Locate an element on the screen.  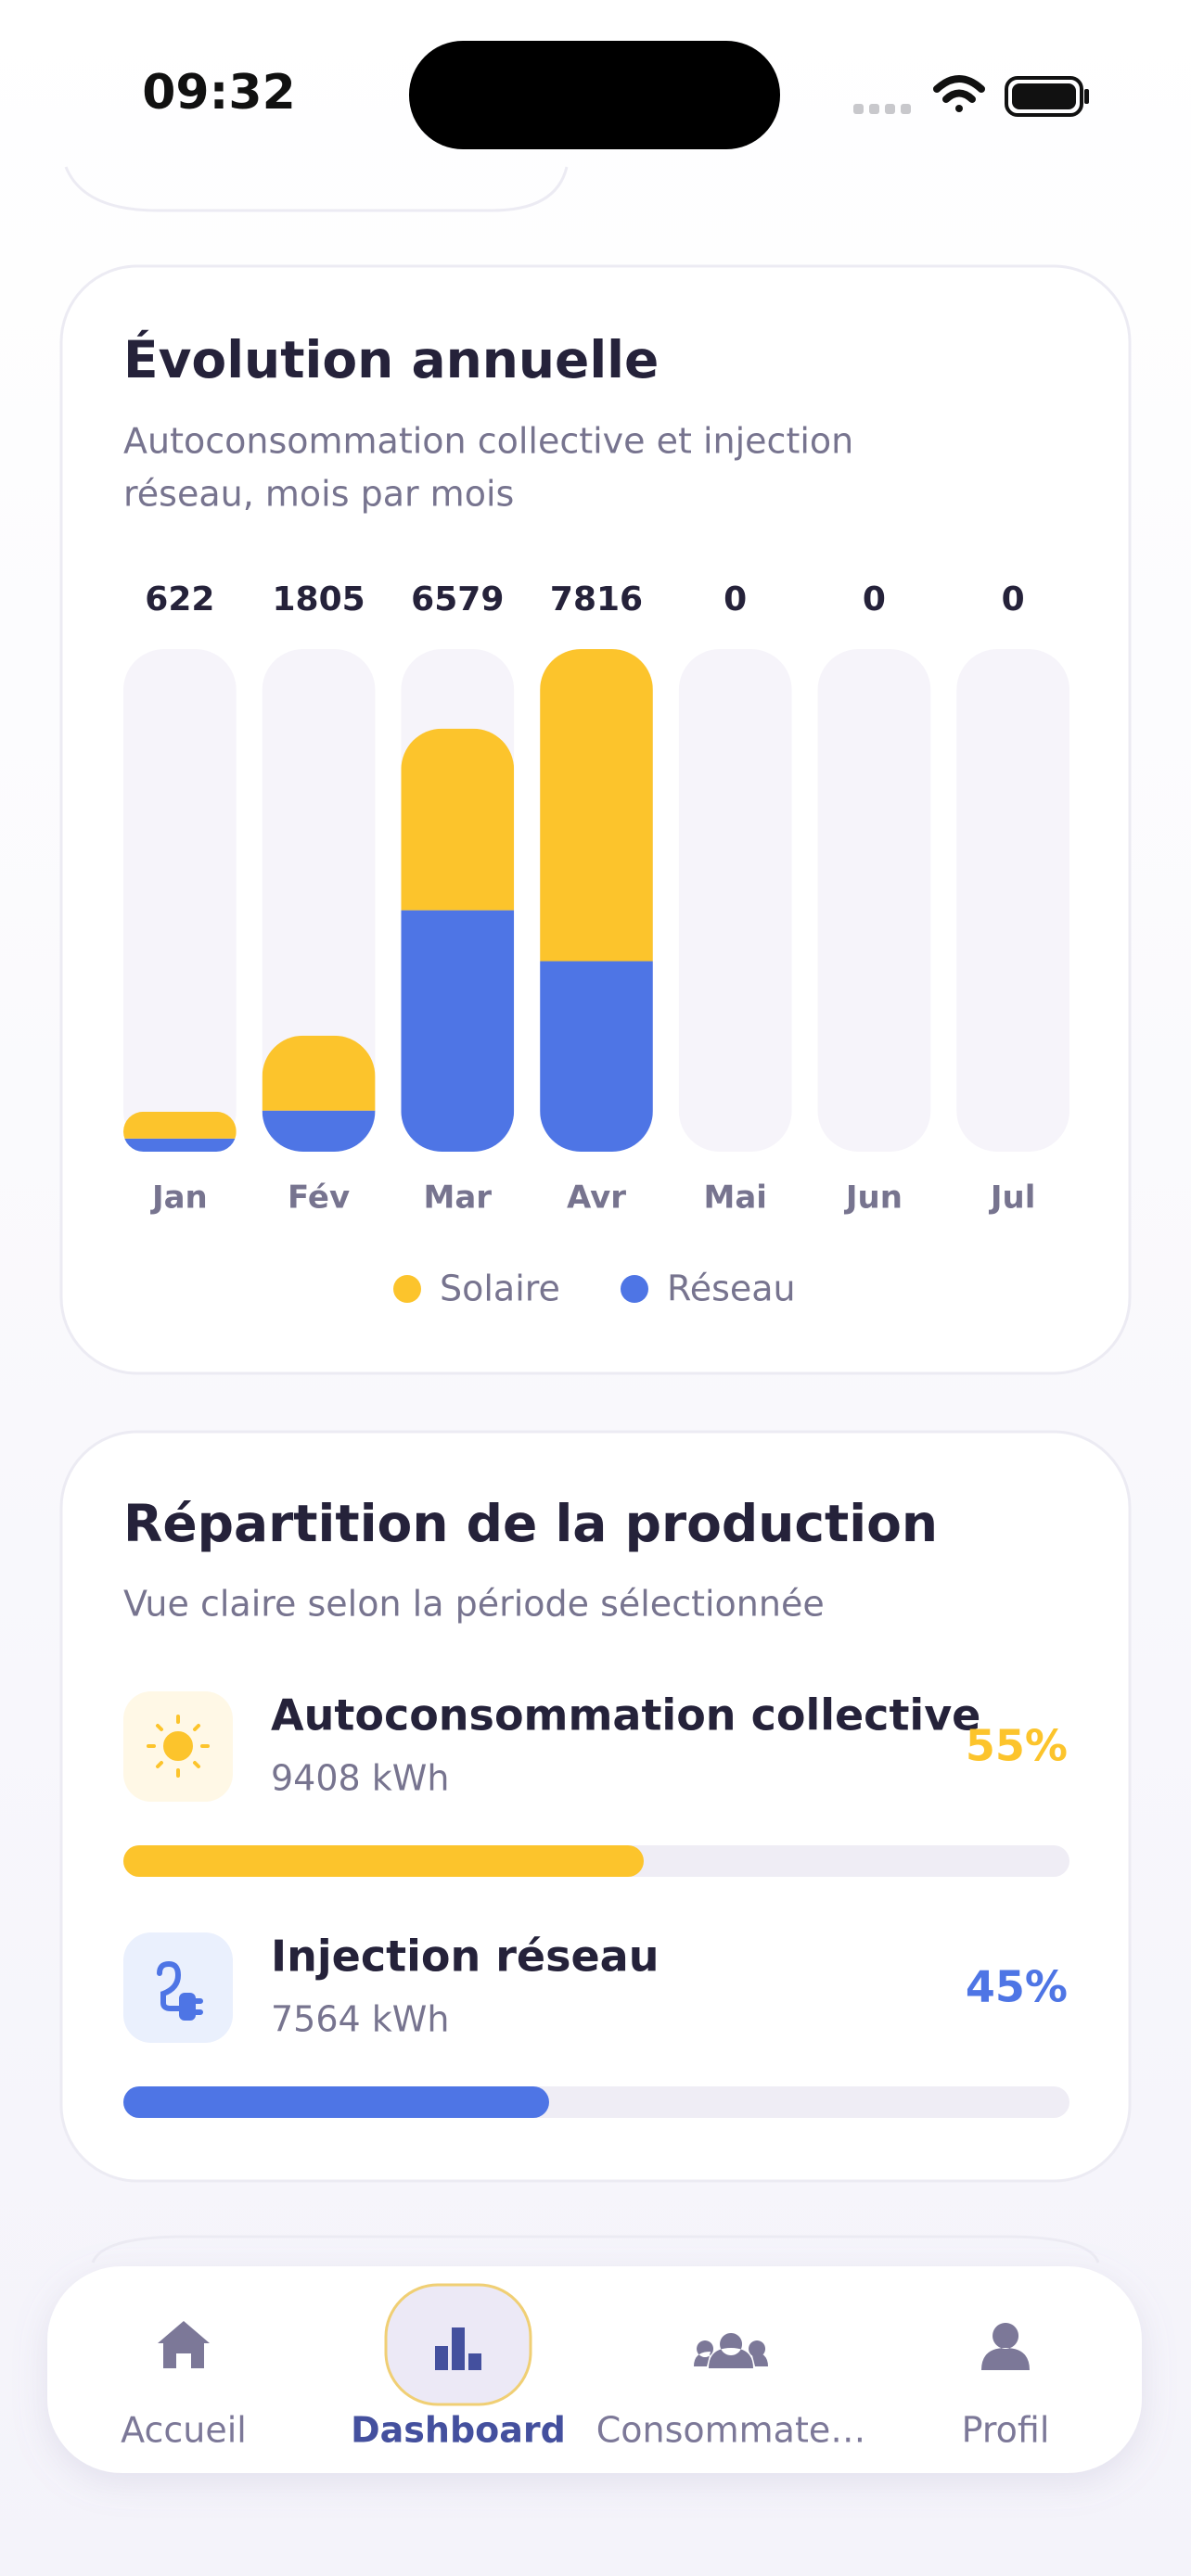
item-label: Autoconsommation collective is located at coordinates (625, 1715).